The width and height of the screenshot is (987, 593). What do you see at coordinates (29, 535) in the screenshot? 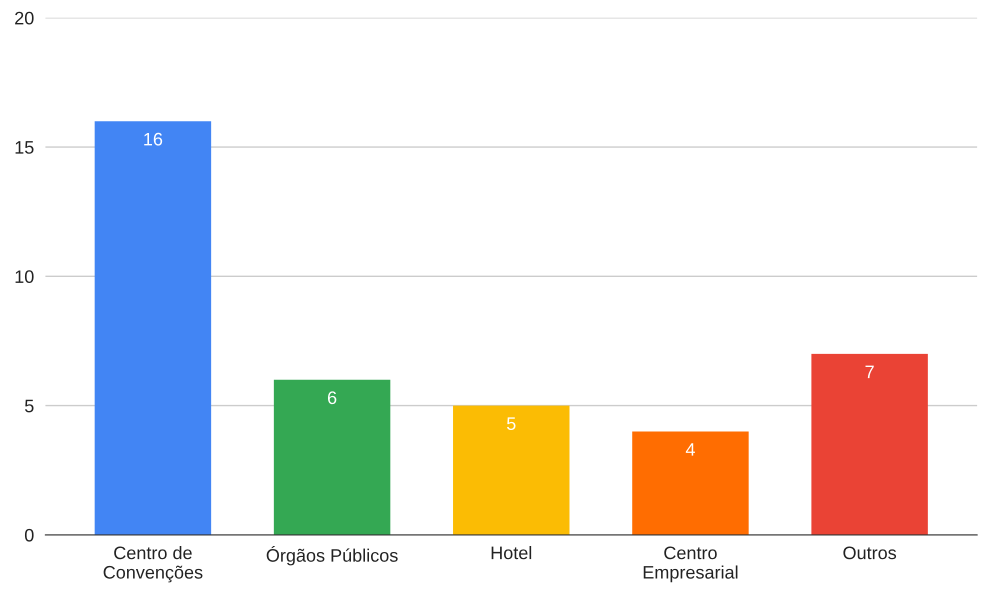
I see `y-tick-label: 0` at bounding box center [29, 535].